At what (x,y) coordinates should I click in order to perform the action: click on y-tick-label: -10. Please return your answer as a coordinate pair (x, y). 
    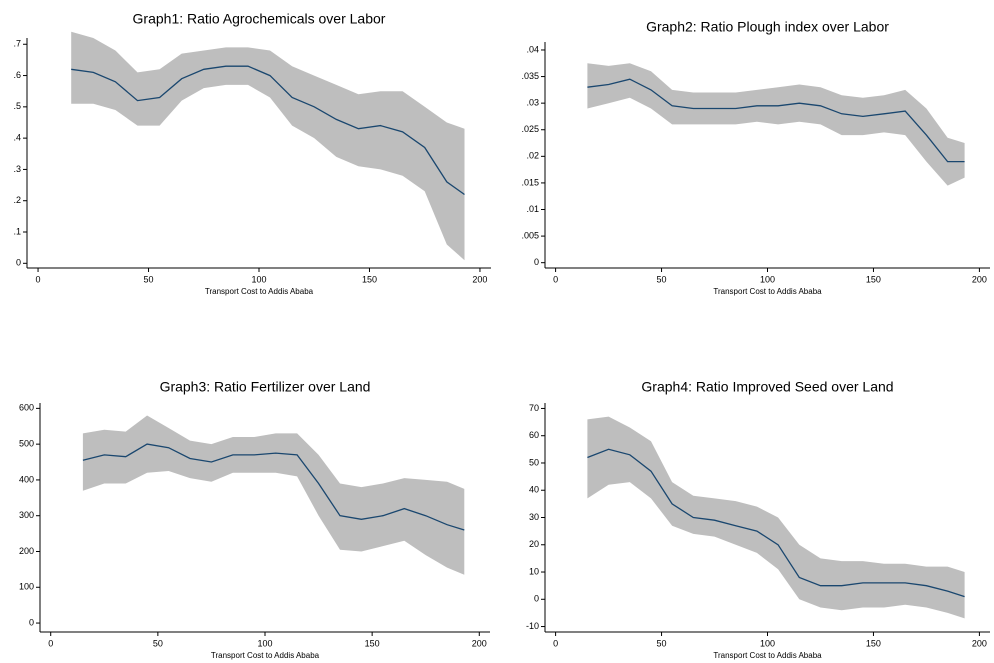
    Looking at the image, I should click on (532, 626).